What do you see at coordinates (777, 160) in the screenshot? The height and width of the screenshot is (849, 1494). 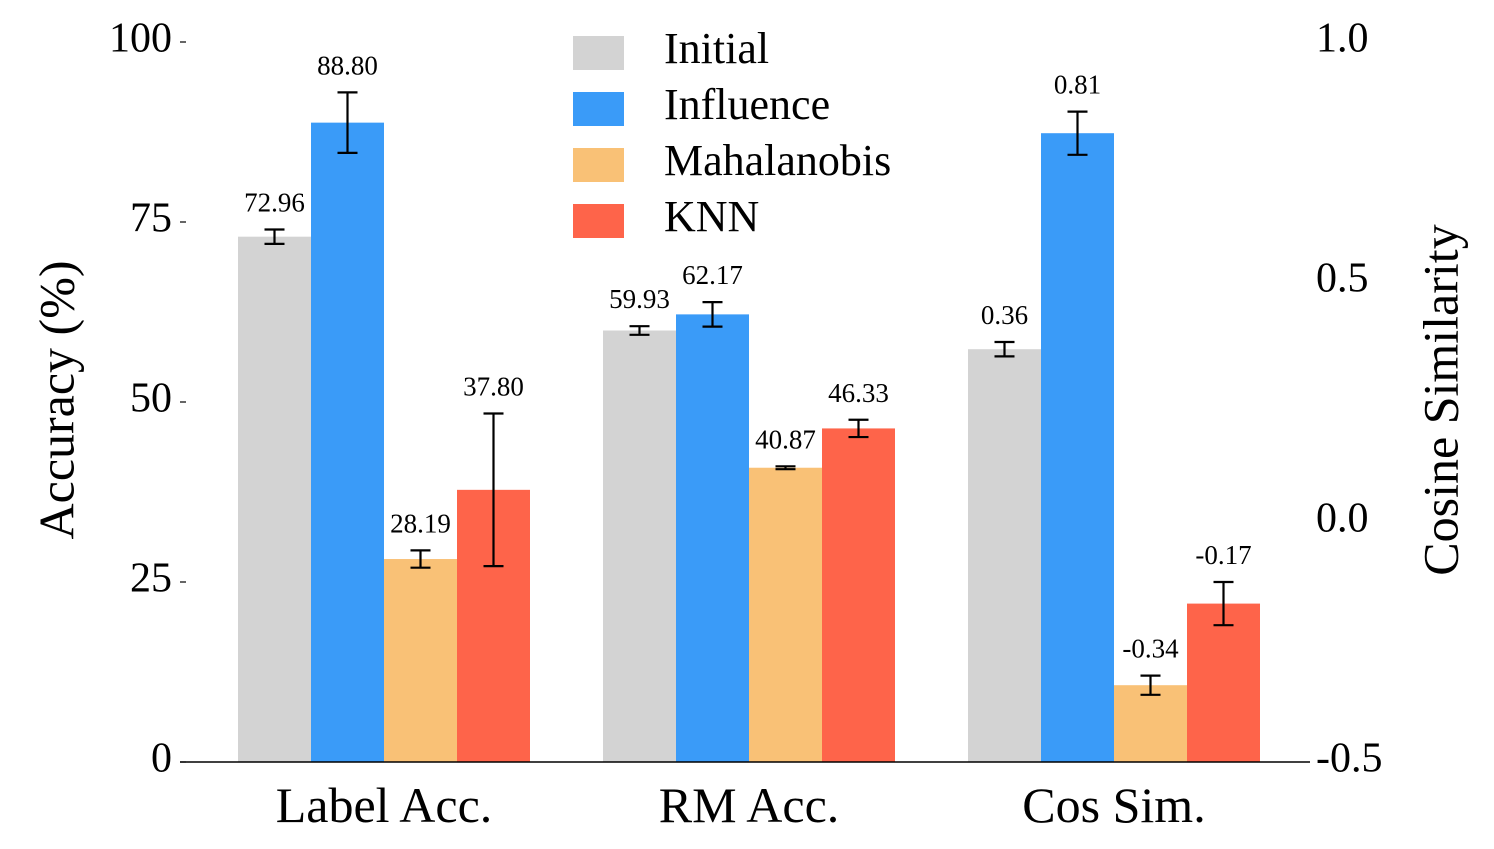 I see `legend-label: Mahalanobis` at bounding box center [777, 160].